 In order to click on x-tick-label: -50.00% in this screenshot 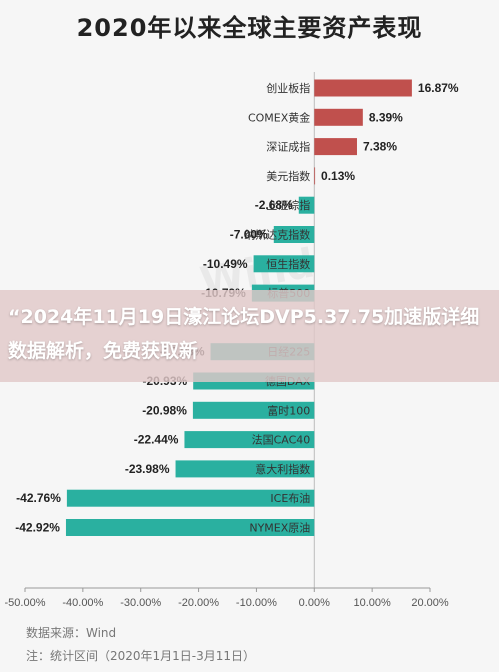, I will do `click(25, 603)`.